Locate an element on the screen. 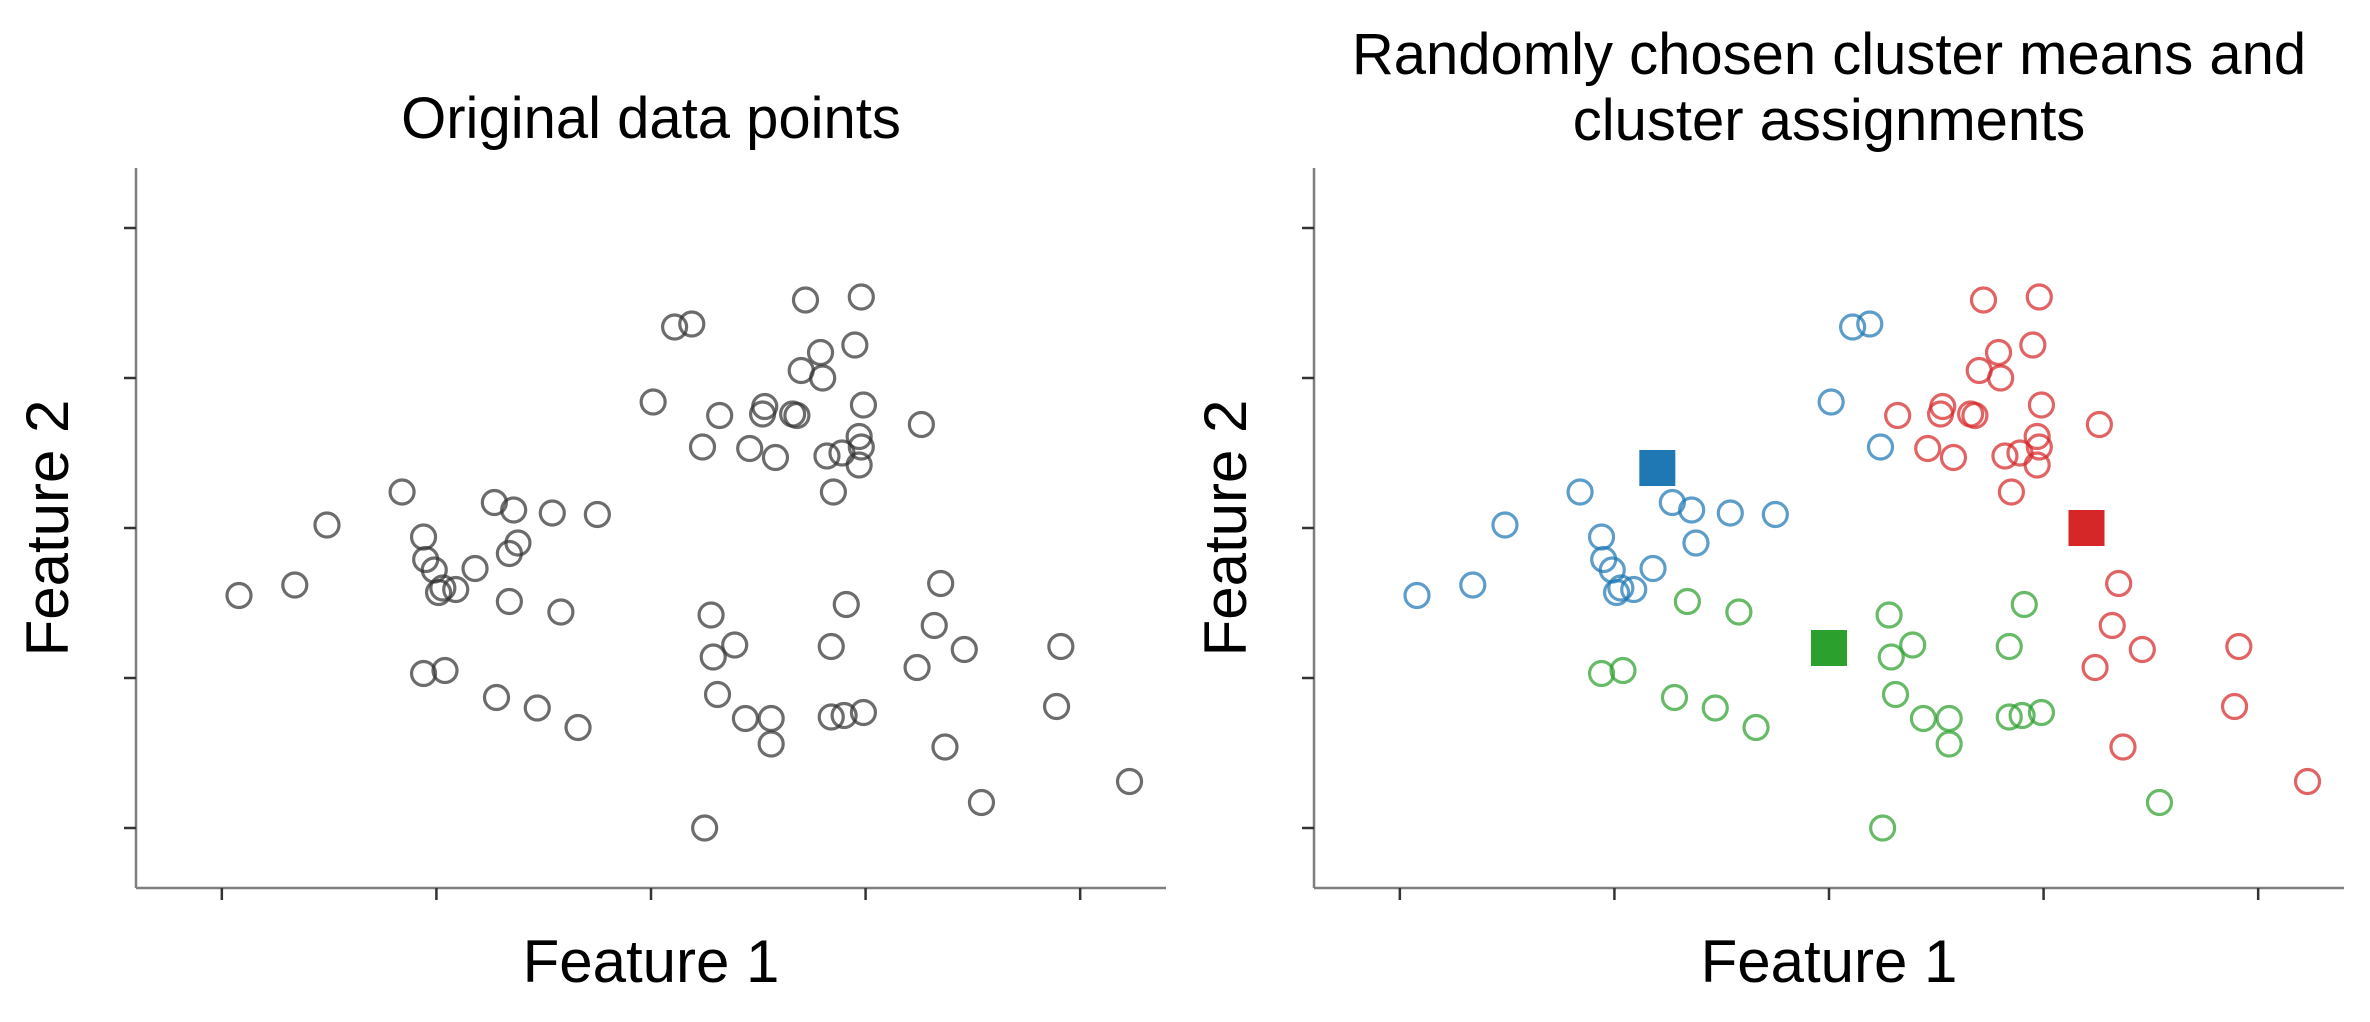 The image size is (2370, 1022). chart-title-line: Original data points is located at coordinates (651, 118).